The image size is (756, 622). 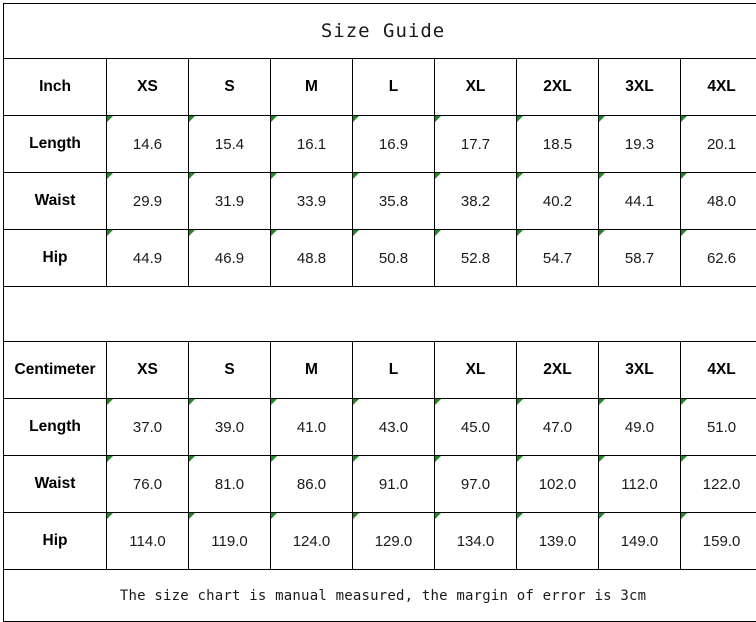 I want to click on cell-value: 20.1, so click(x=721, y=144).